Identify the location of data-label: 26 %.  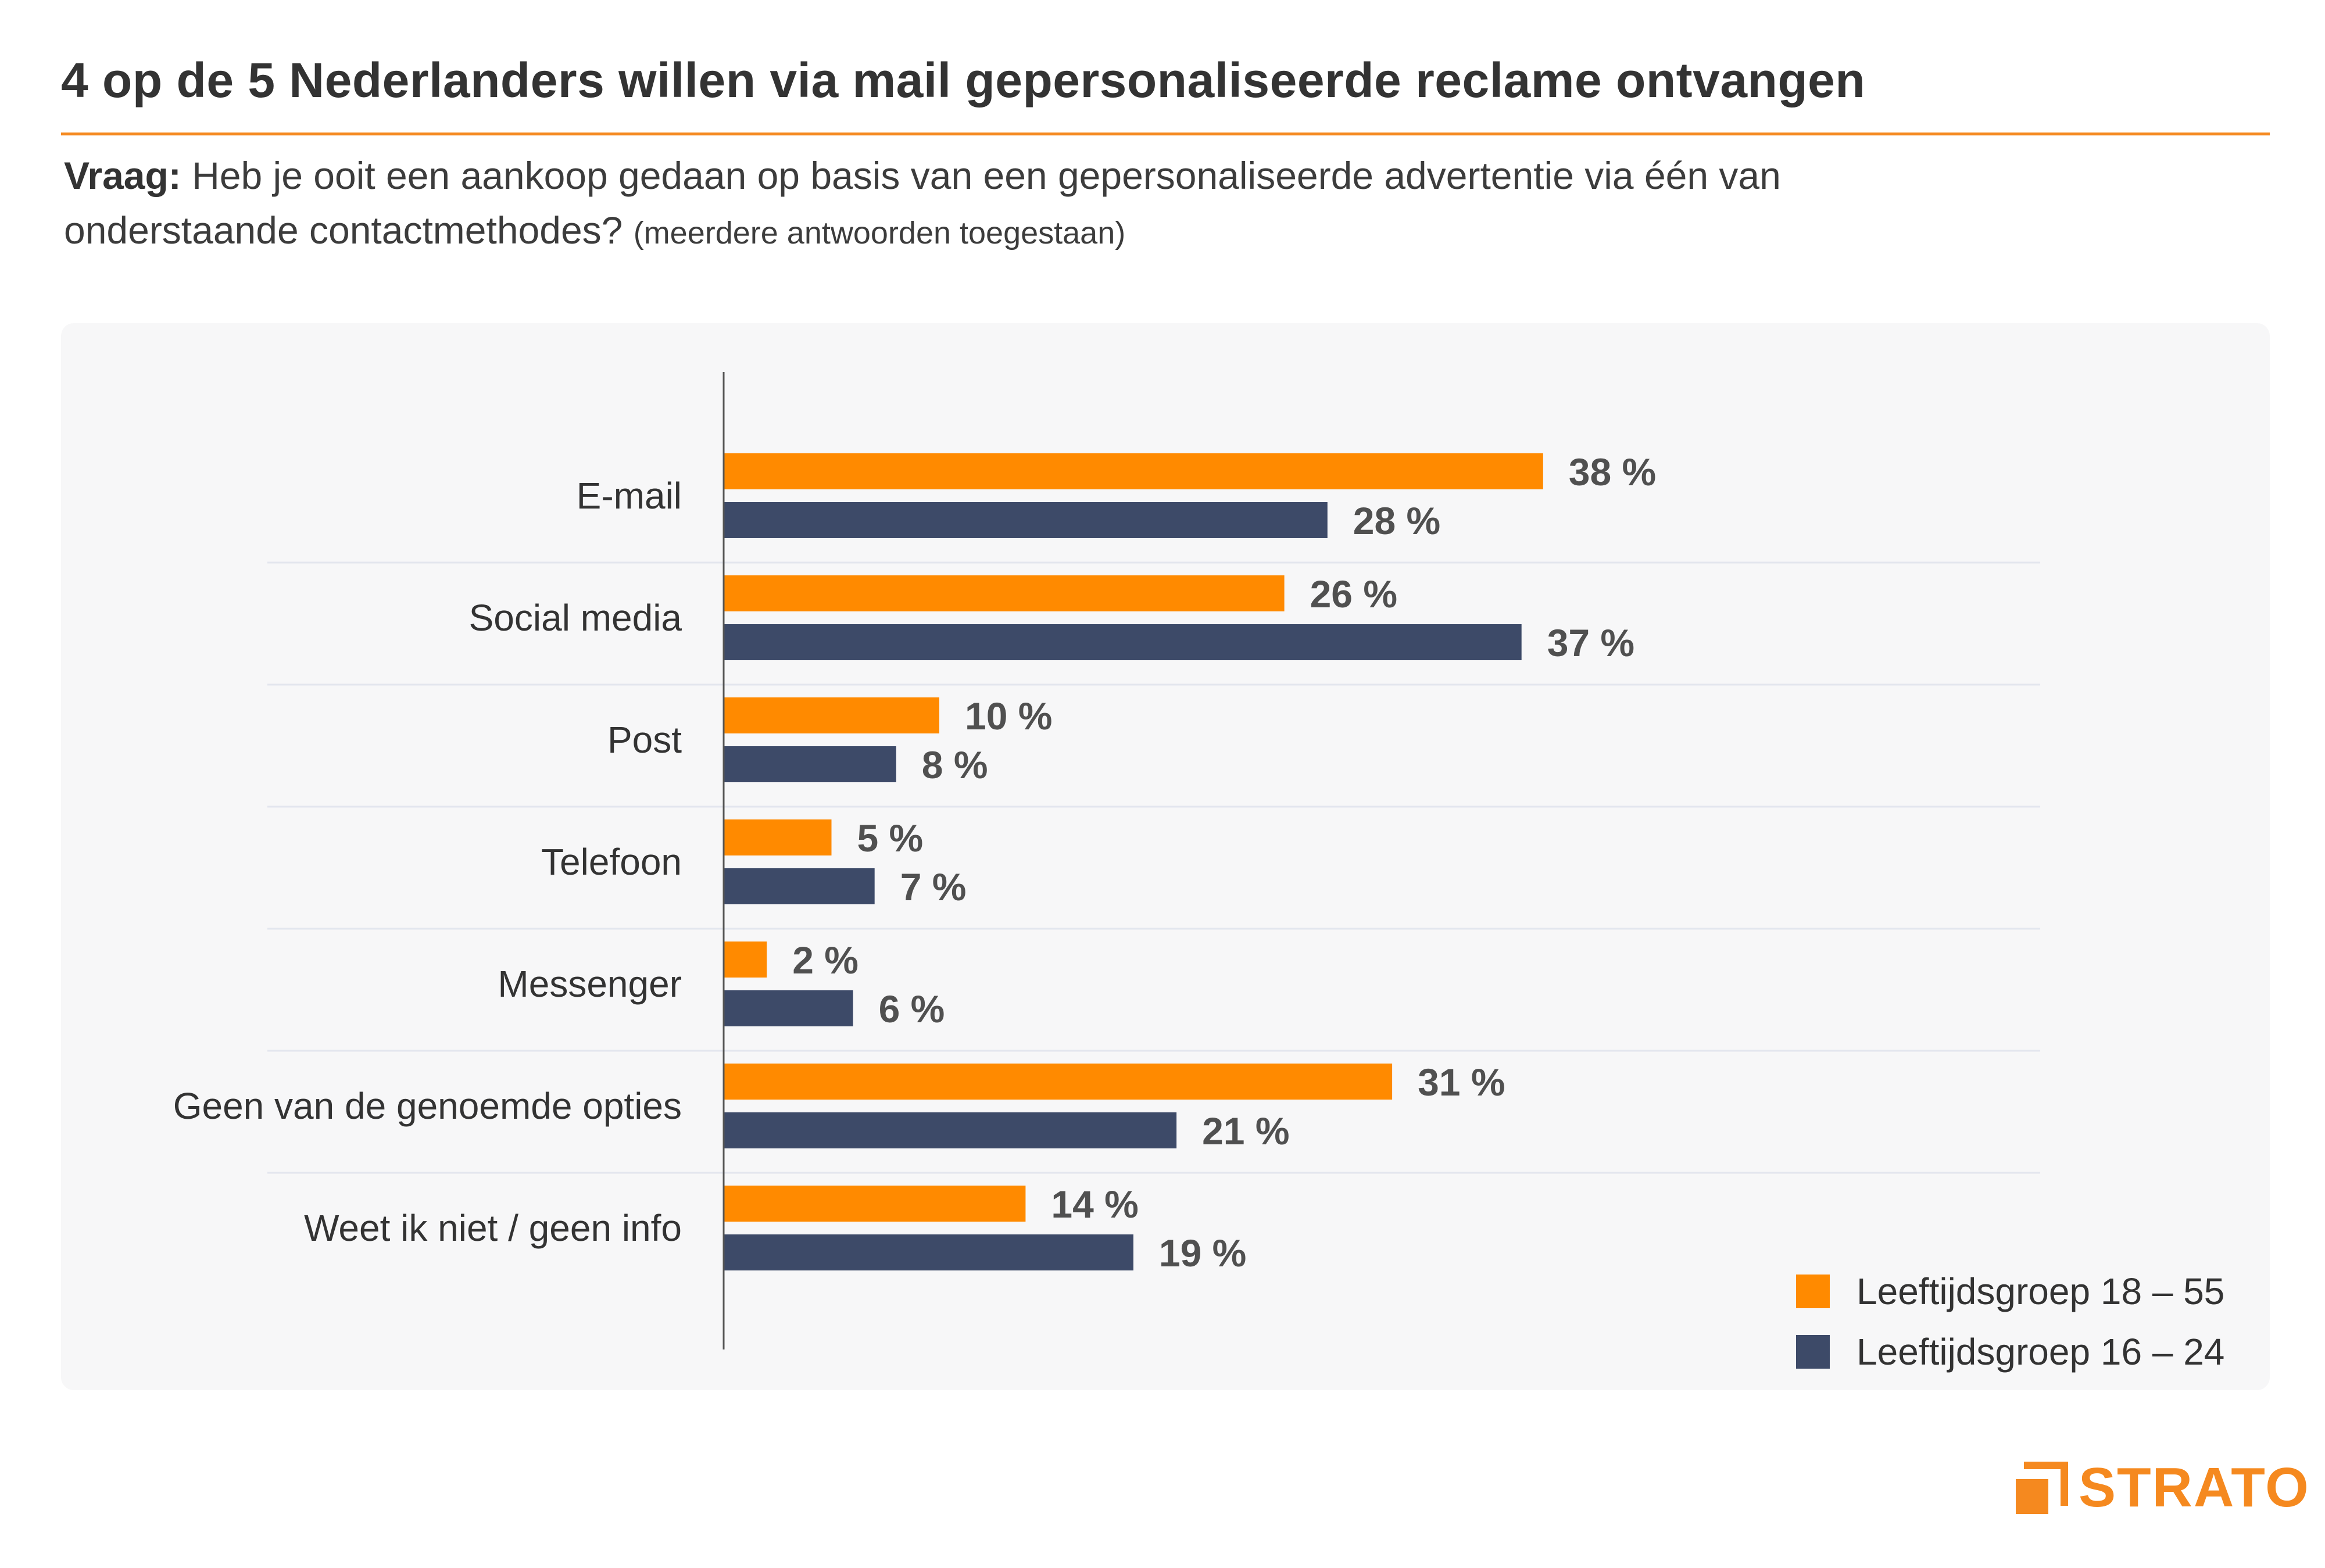
(1353, 593).